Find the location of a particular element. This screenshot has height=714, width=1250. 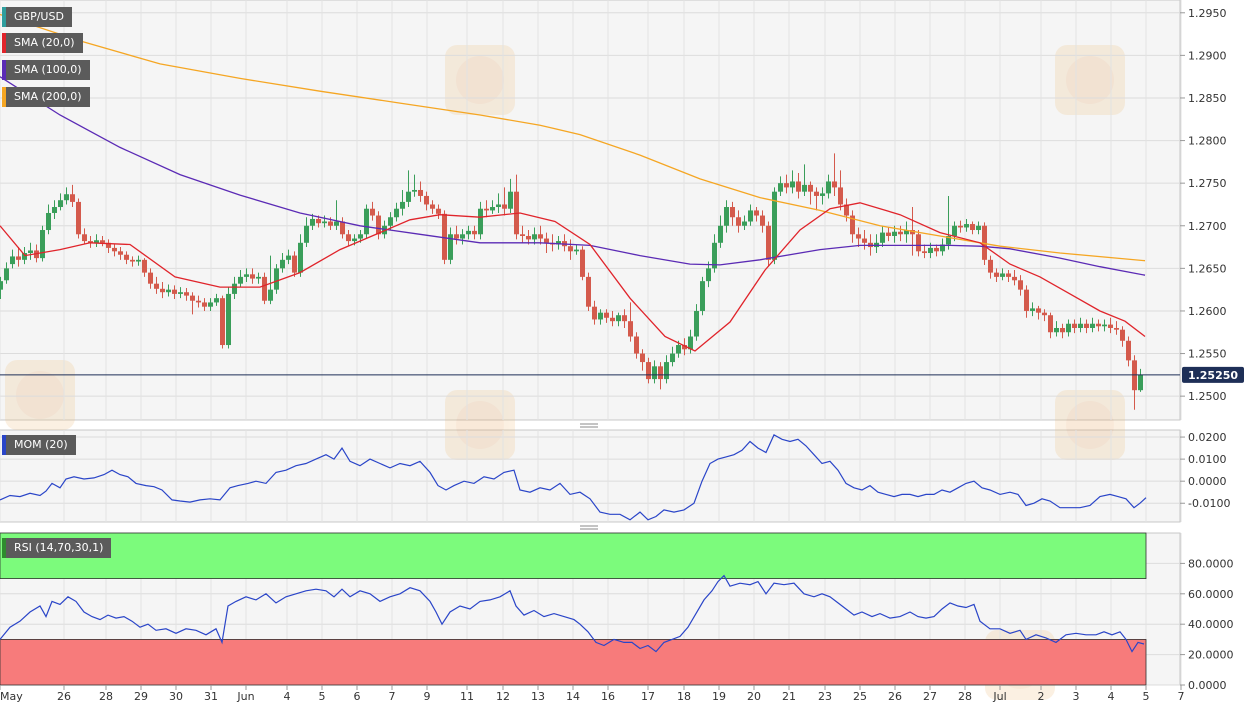

legend-label: SMA (100,0) is located at coordinates (48, 69).